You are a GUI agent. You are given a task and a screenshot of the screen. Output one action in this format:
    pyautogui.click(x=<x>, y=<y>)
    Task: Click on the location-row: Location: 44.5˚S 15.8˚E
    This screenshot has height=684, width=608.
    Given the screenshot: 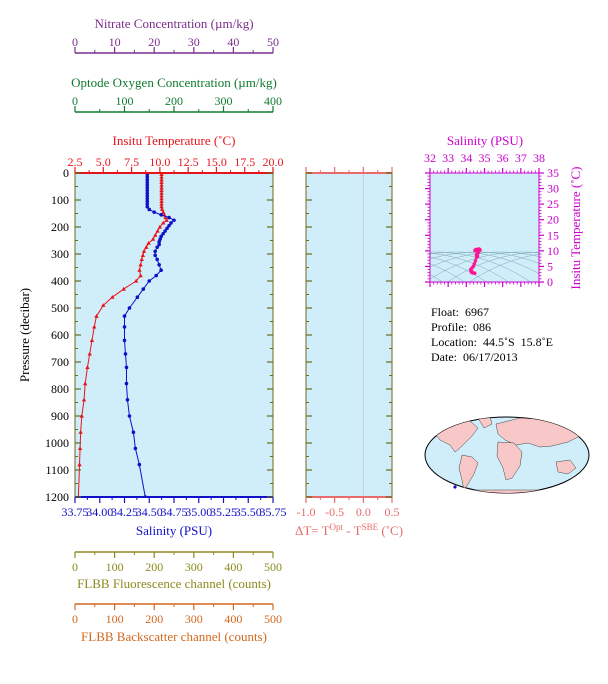 What is the action you would take?
    pyautogui.click(x=492, y=342)
    